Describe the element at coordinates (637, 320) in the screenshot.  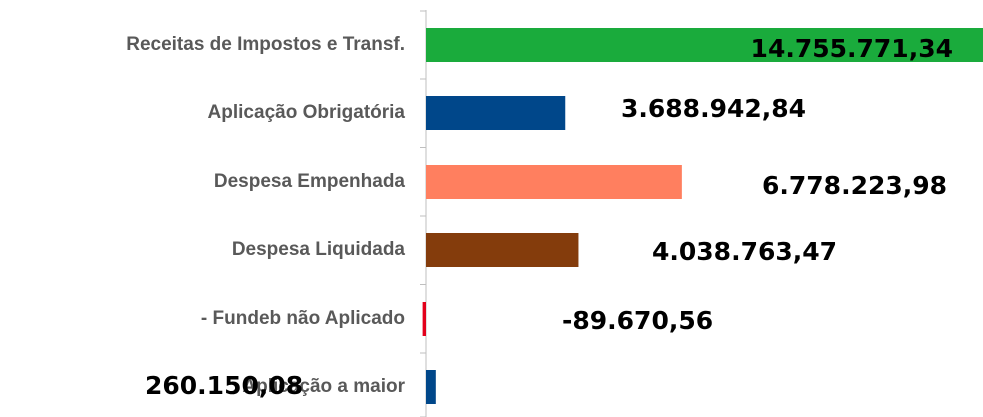
I see `value-label: -89.670,56` at that location.